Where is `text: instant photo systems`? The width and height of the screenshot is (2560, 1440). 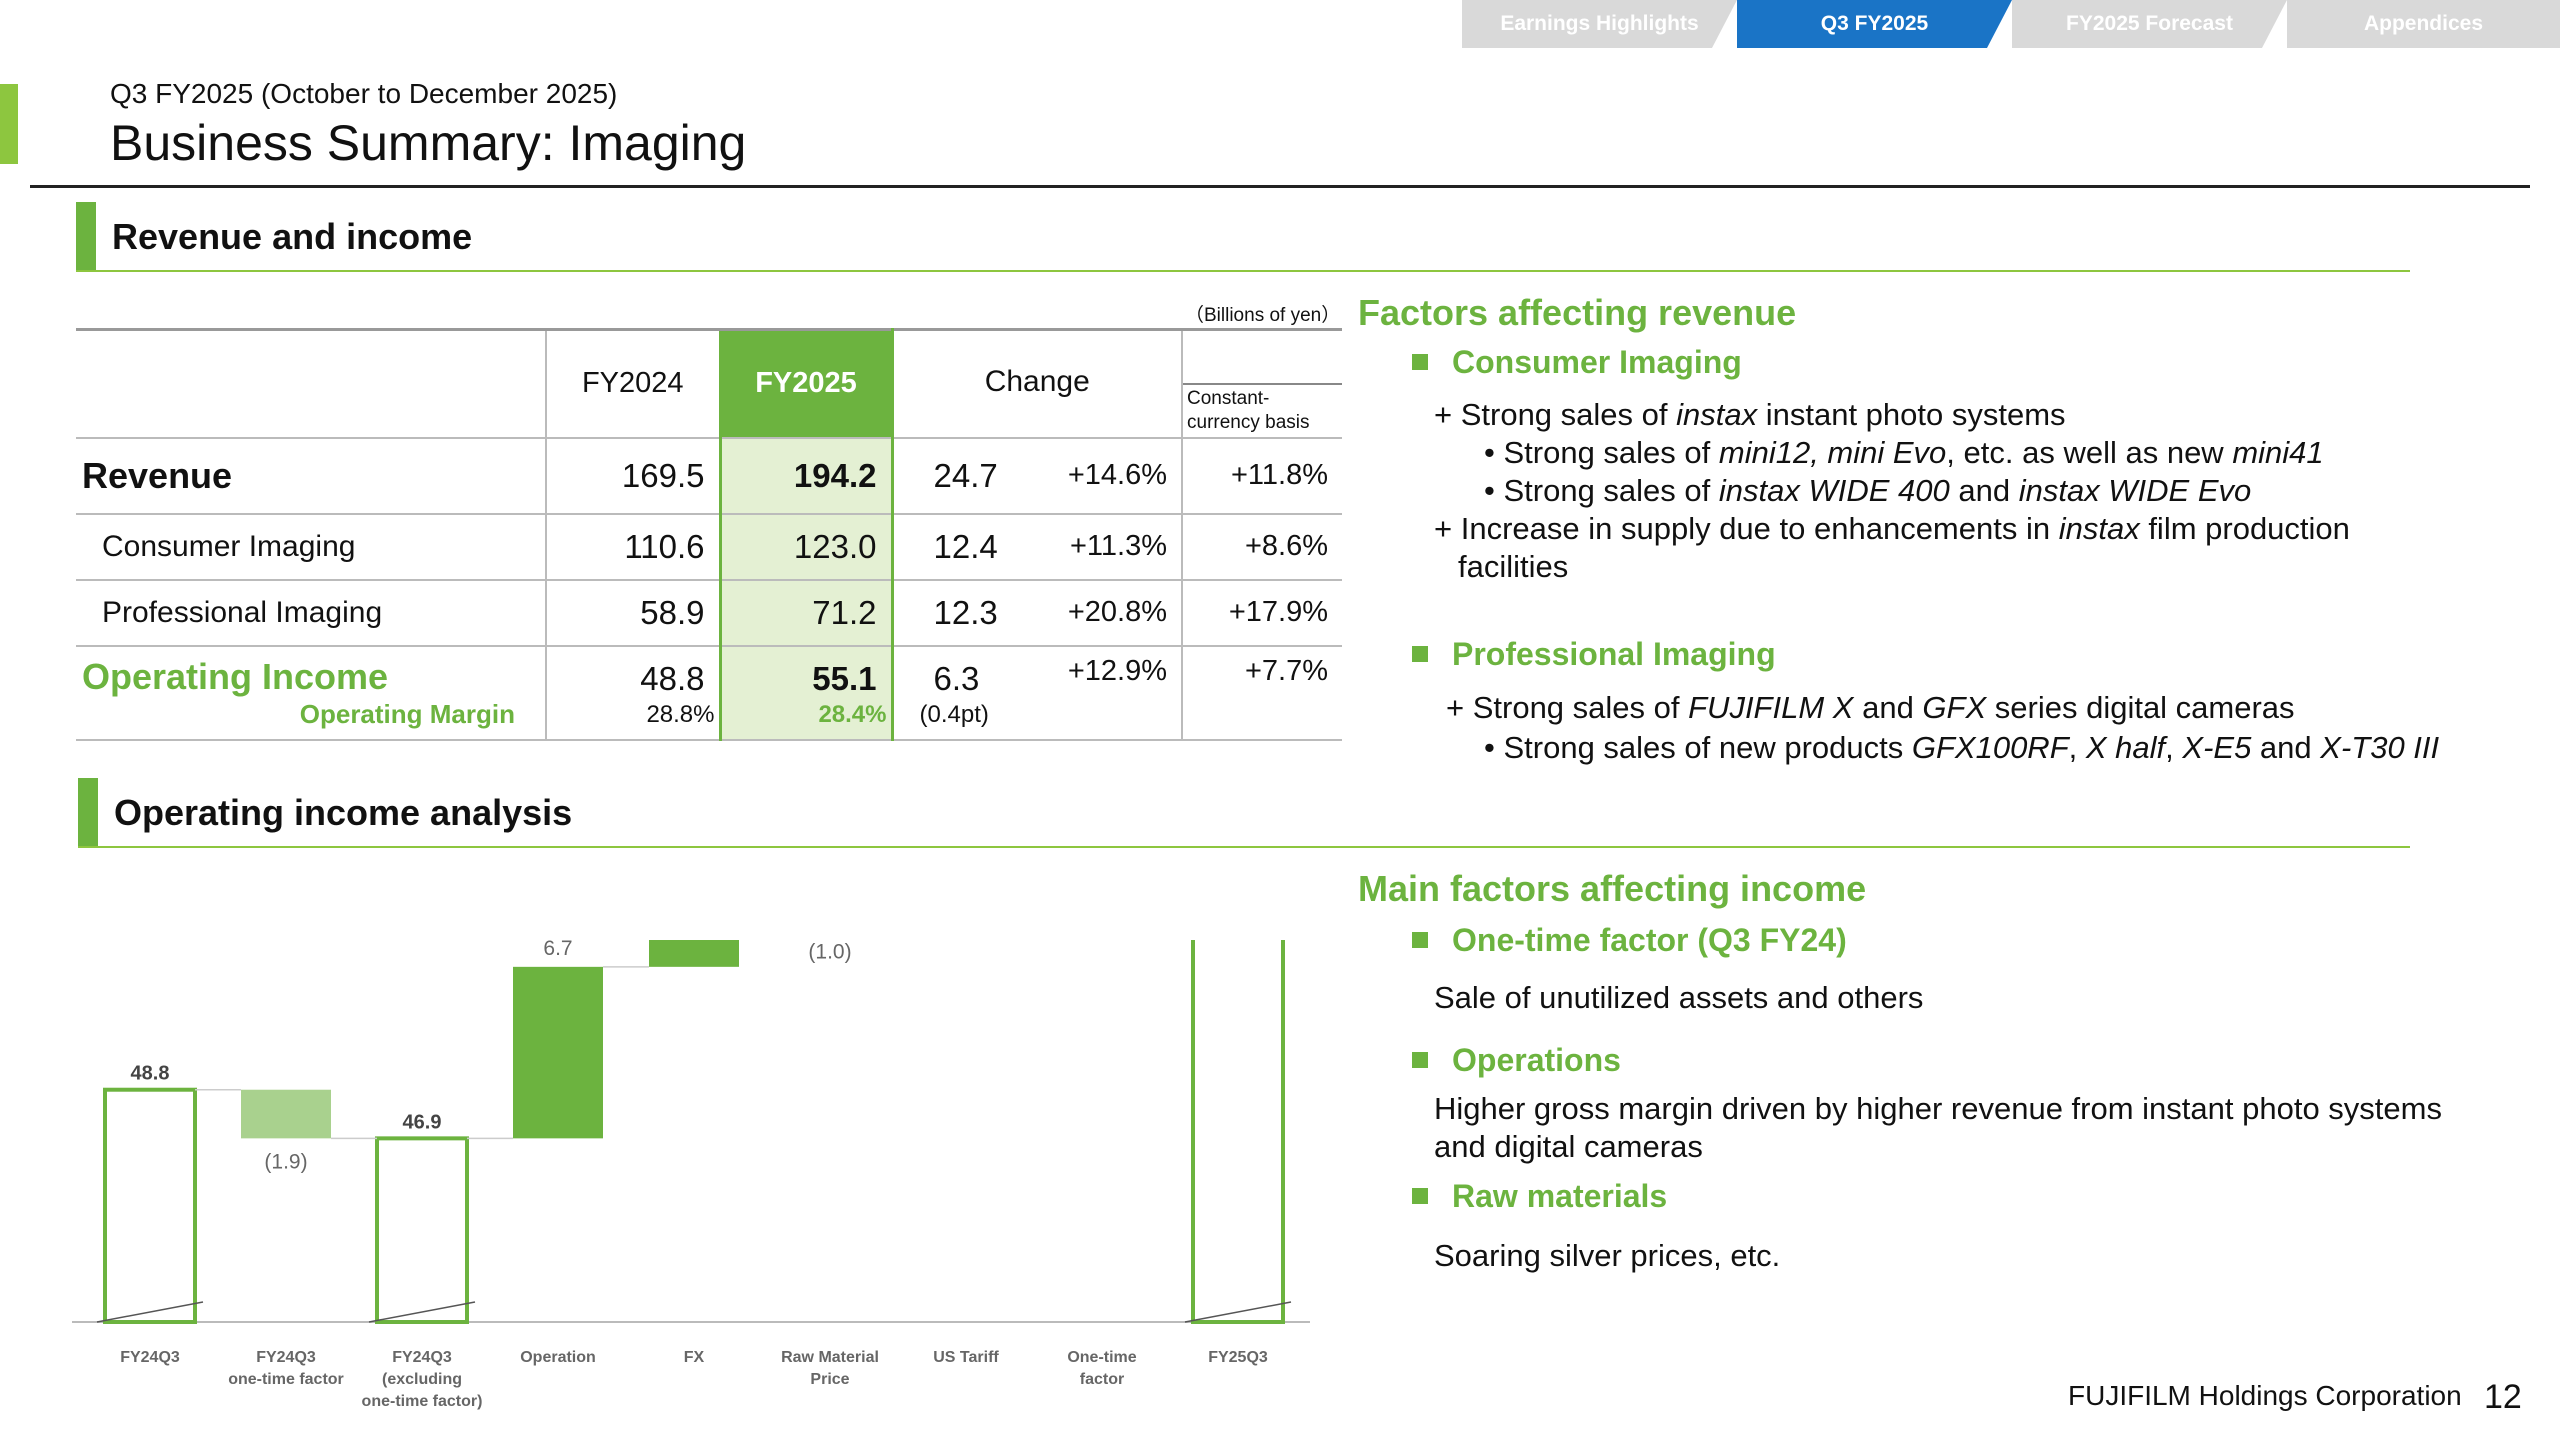 text: instant photo systems is located at coordinates (1911, 414).